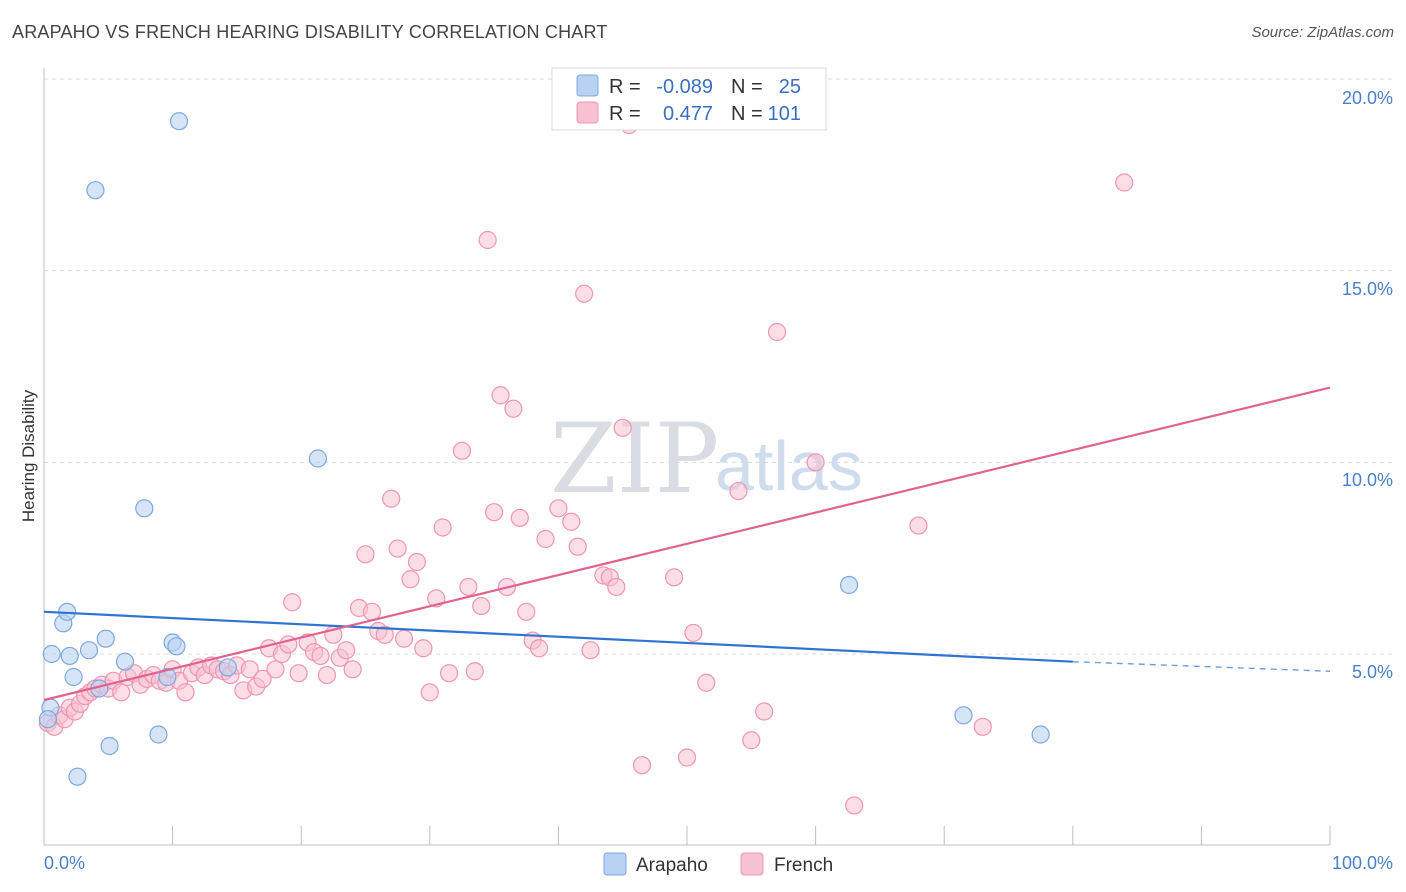  What do you see at coordinates (1367, 480) in the screenshot?
I see `y-tick-label: 10.0%` at bounding box center [1367, 480].